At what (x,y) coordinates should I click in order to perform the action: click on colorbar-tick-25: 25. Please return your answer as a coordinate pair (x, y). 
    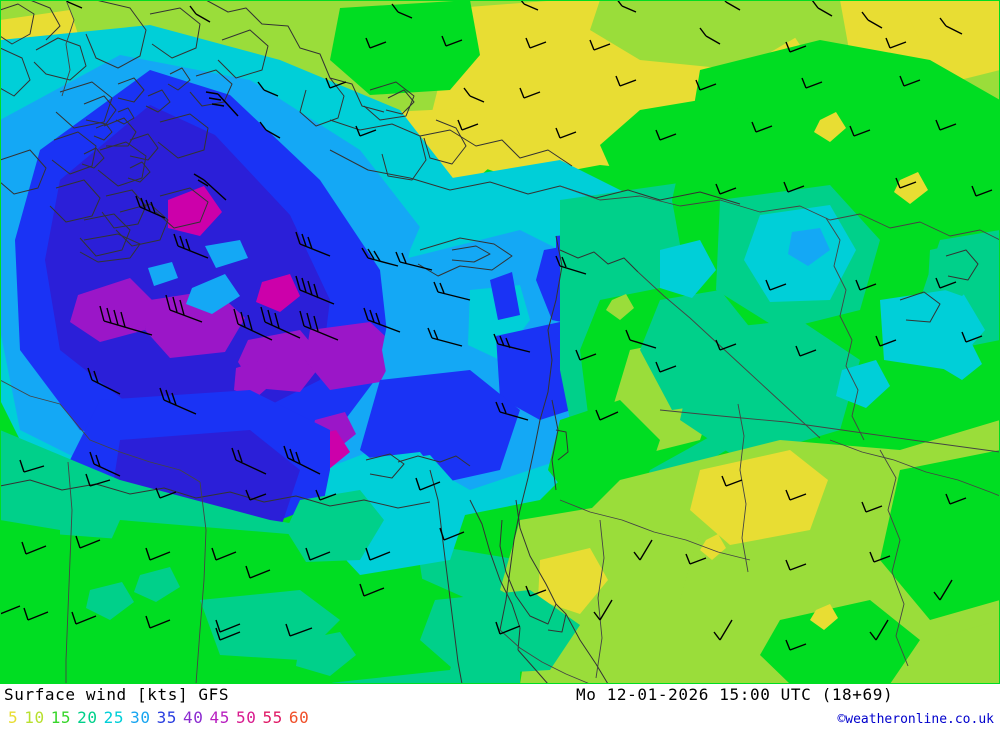
    Looking at the image, I should click on (114, 717).